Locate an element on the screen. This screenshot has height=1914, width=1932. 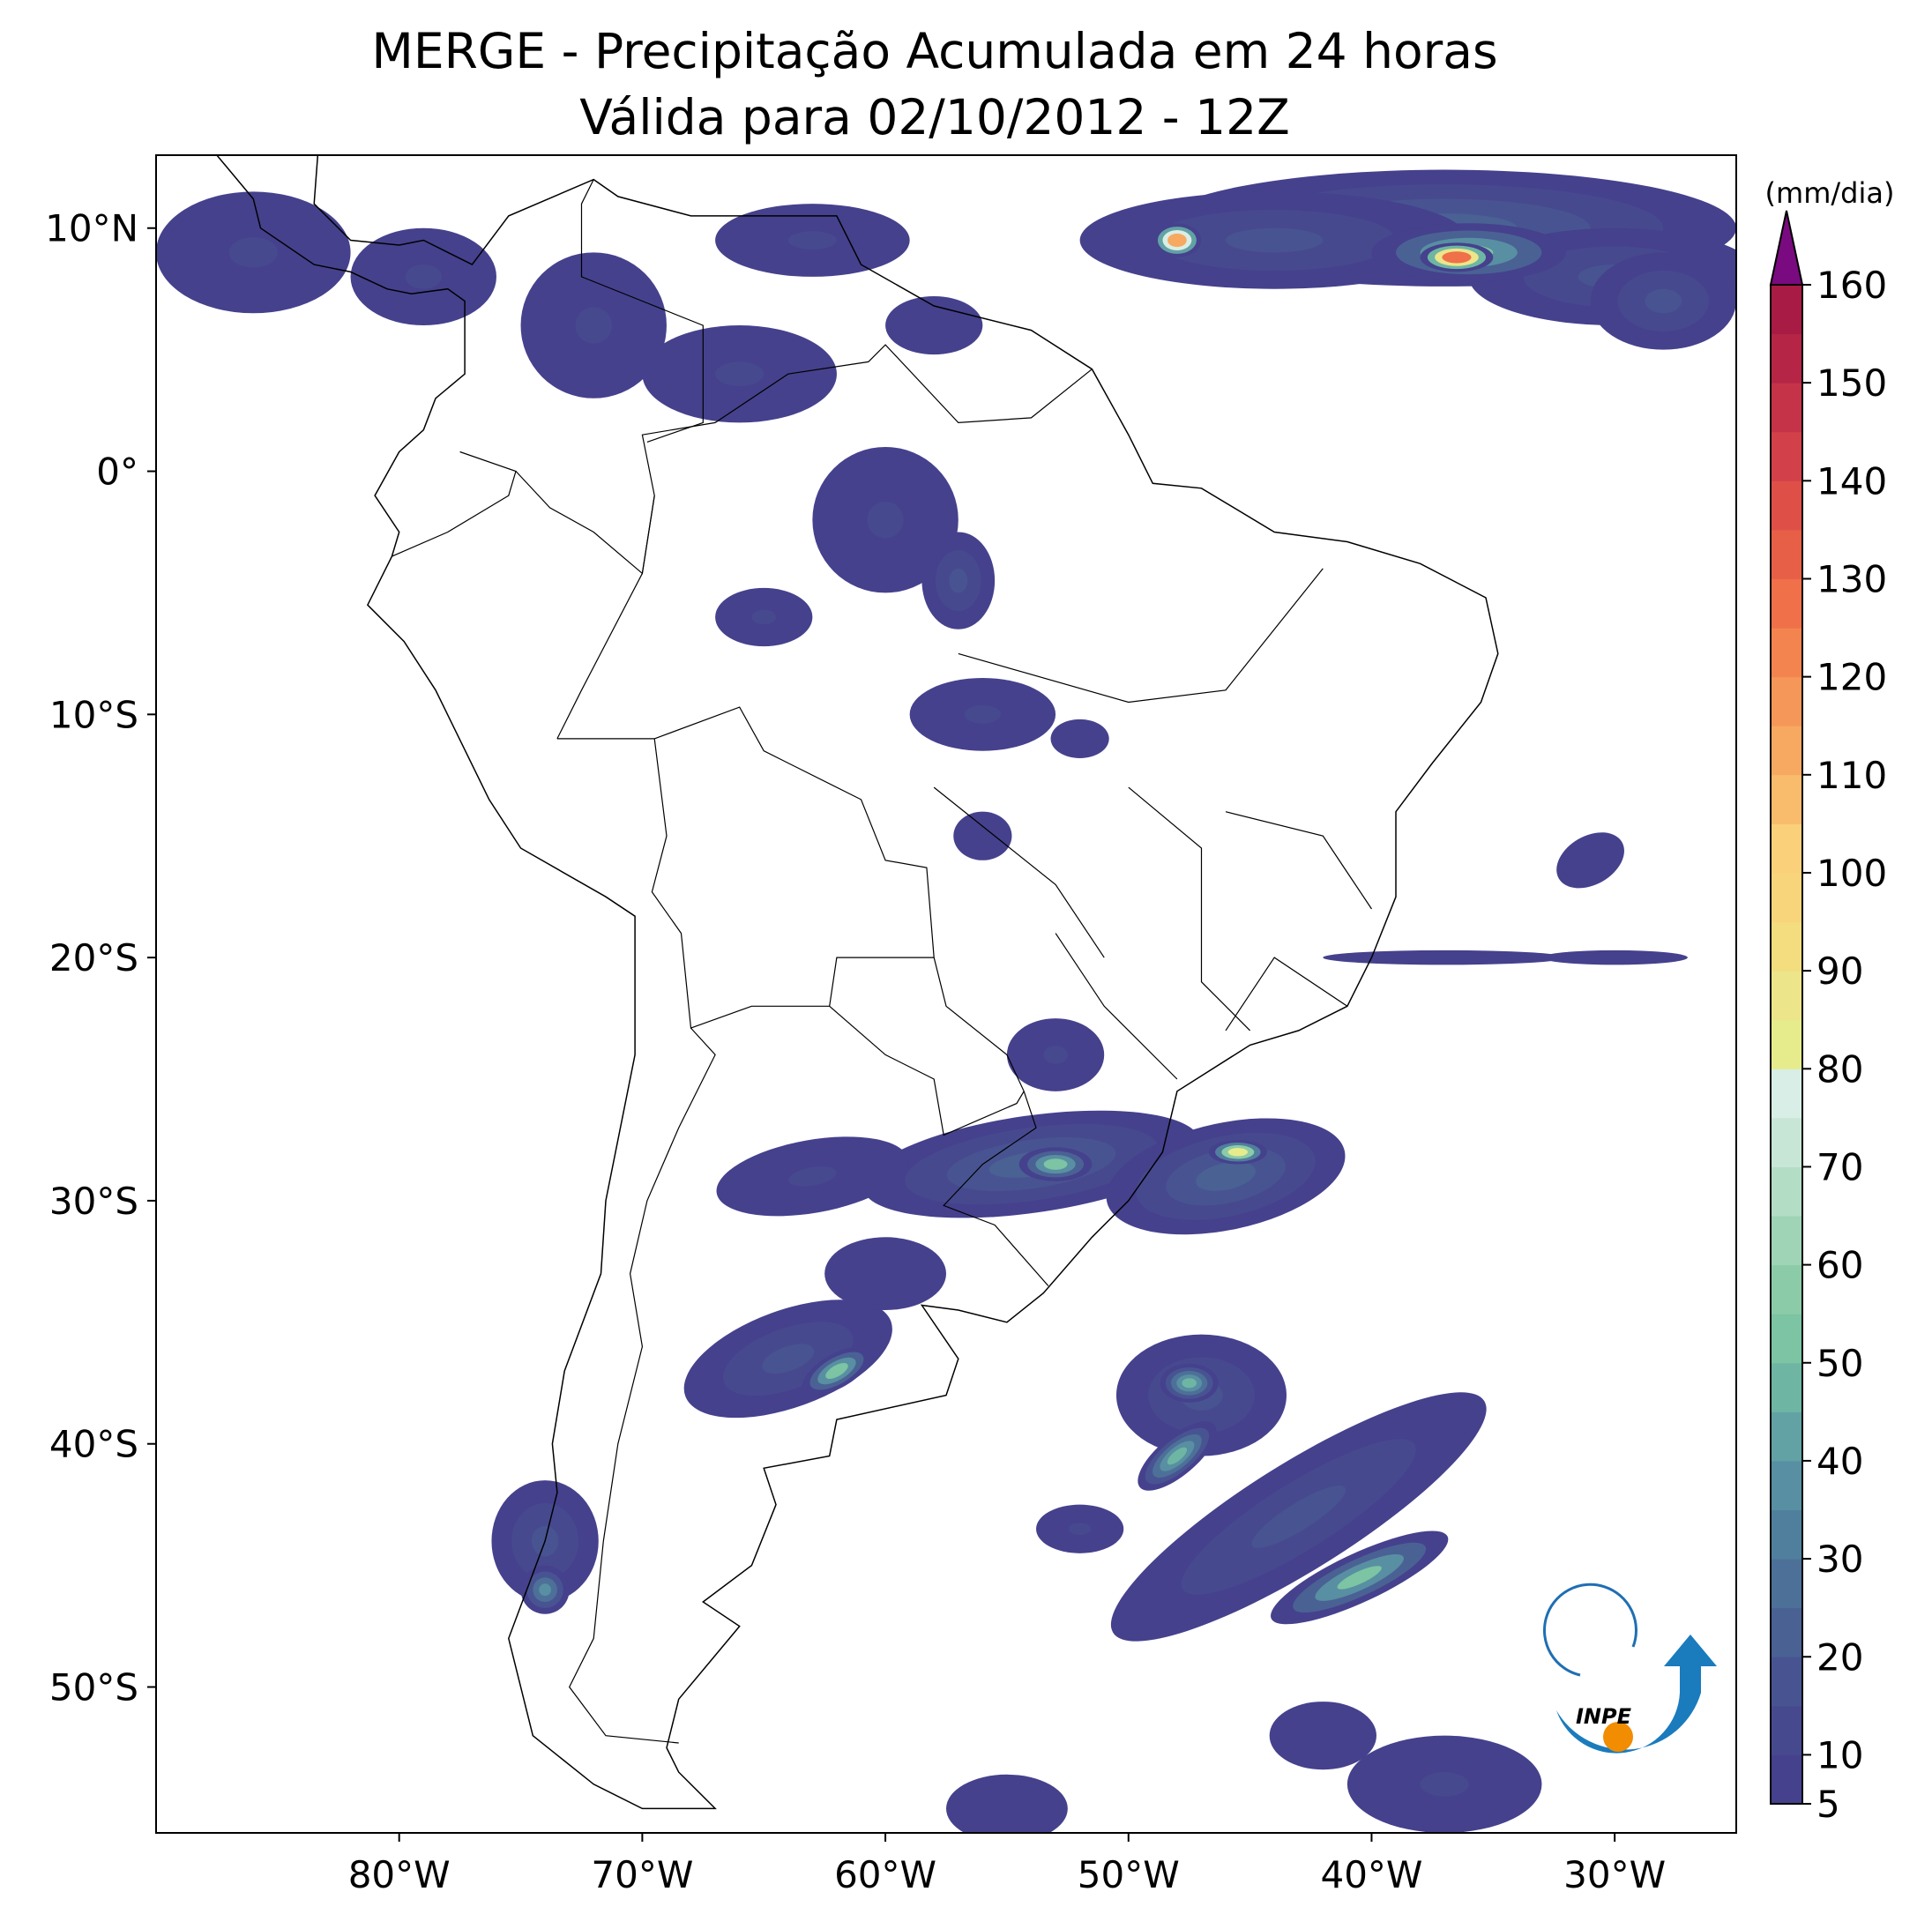
logo-arc is located at coordinates (1589, 1630).